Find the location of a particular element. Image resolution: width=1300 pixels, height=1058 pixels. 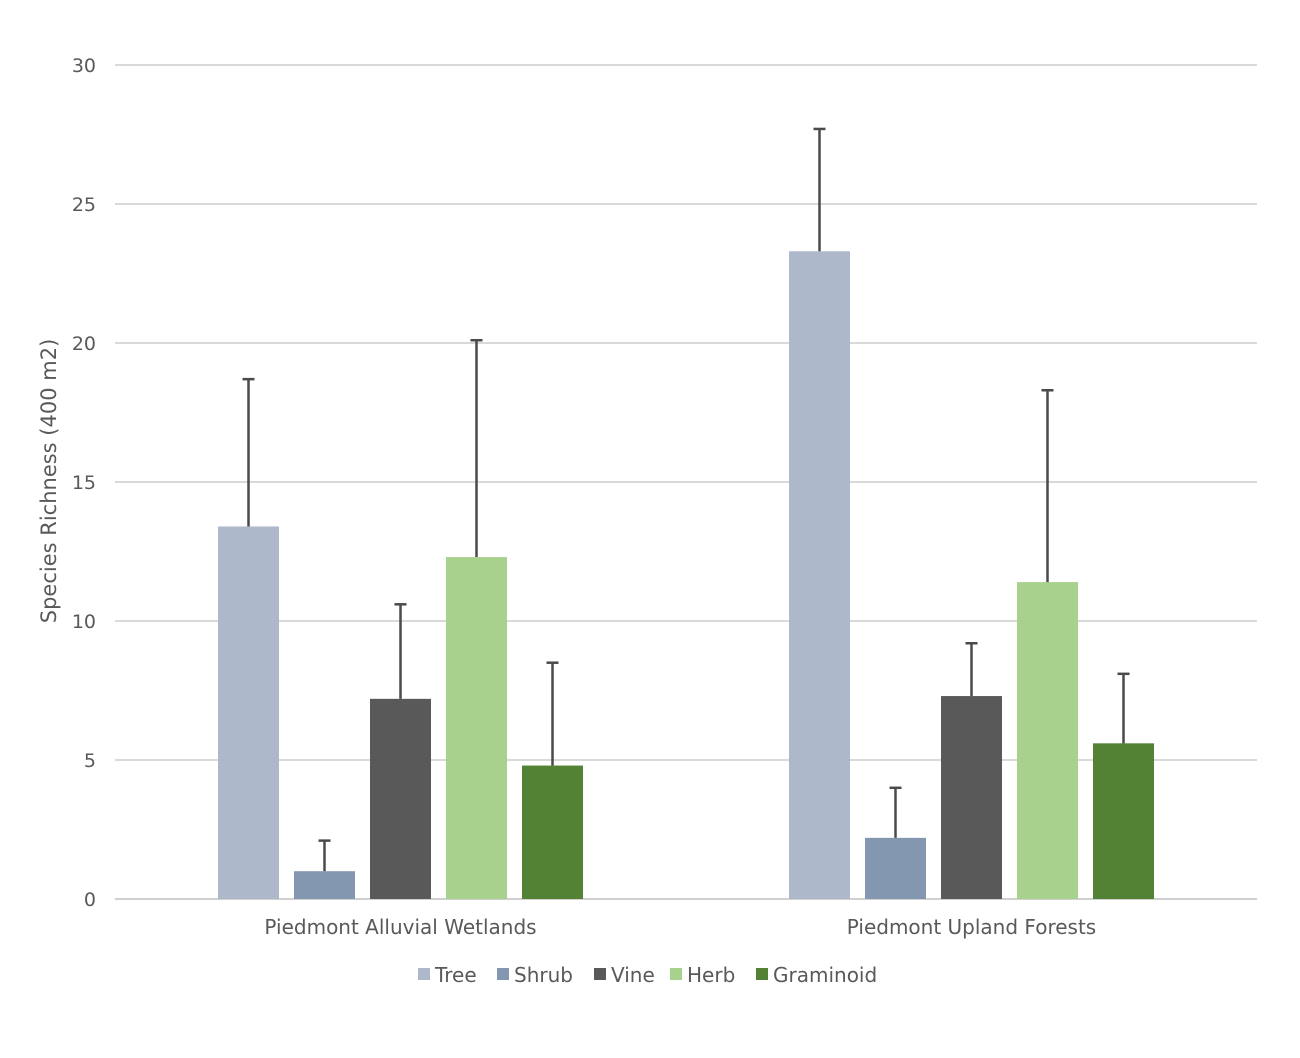

bar-shrub-alluvial-wetlands is located at coordinates (324, 885).